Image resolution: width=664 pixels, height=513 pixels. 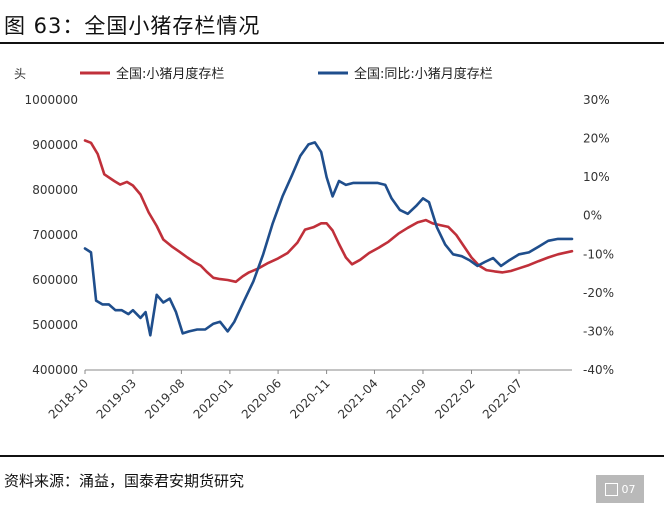 What do you see at coordinates (164, 398) in the screenshot?
I see `x-tick-label: 2019-08` at bounding box center [164, 398].